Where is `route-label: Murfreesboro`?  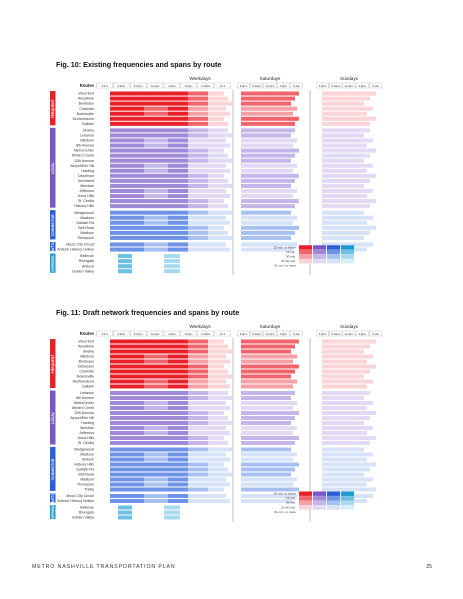
route-label: Murfreesboro is located at coordinates (83, 382).